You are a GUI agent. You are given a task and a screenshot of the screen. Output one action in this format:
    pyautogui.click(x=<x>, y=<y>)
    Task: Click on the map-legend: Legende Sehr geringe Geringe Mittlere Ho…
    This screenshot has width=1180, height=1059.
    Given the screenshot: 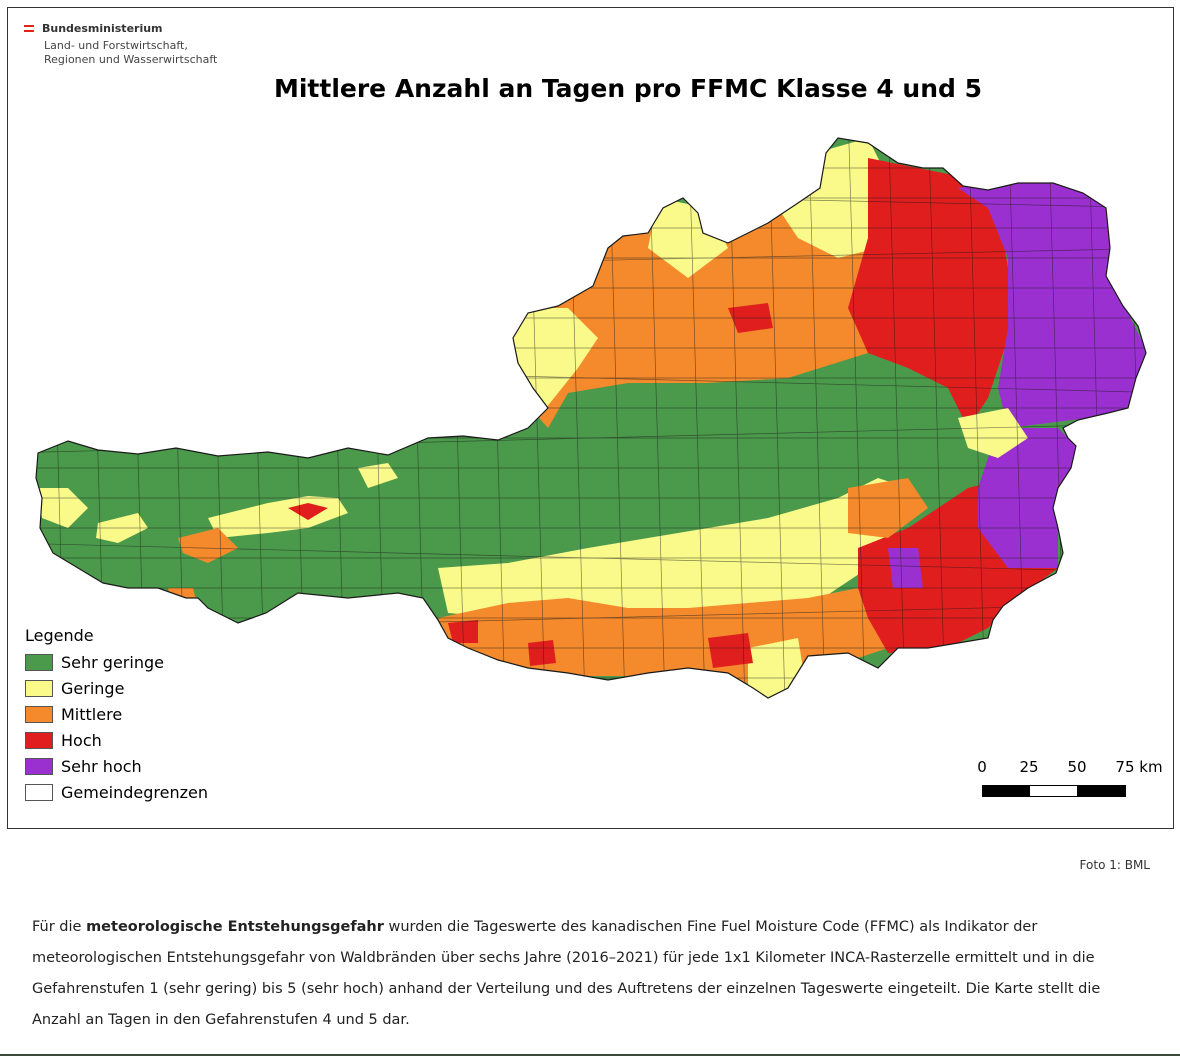 What is the action you would take?
    pyautogui.click(x=116, y=715)
    